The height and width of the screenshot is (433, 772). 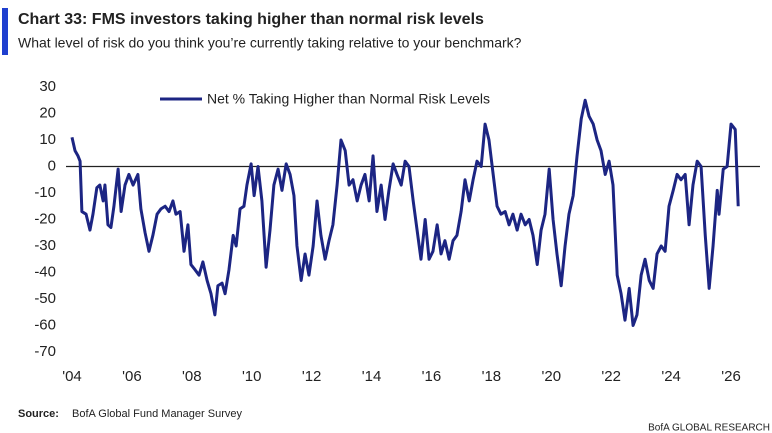 I want to click on x-tick-label: '10, so click(x=252, y=376).